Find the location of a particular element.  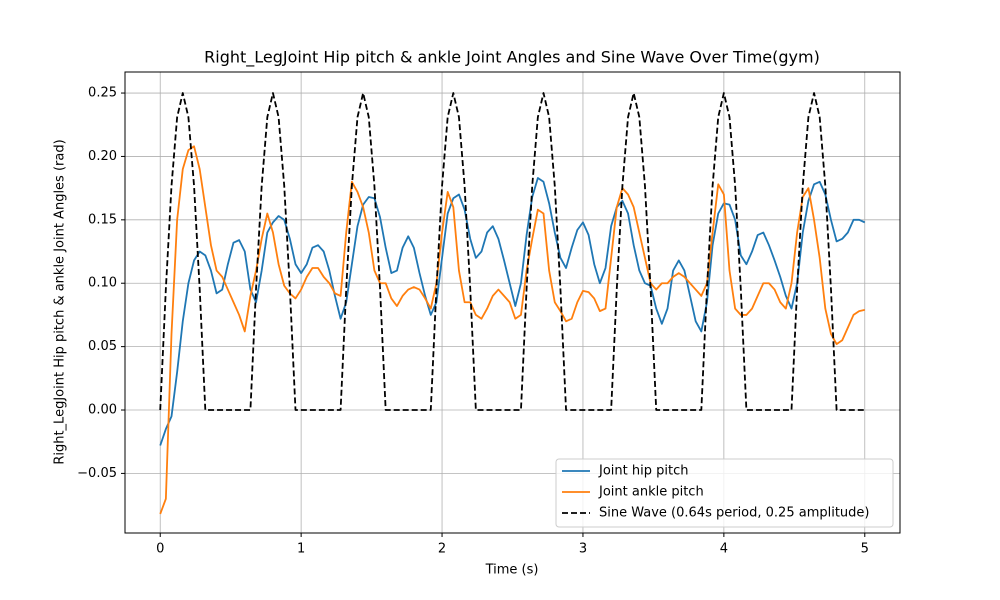

x-tick-label: 0 is located at coordinates (160, 549).